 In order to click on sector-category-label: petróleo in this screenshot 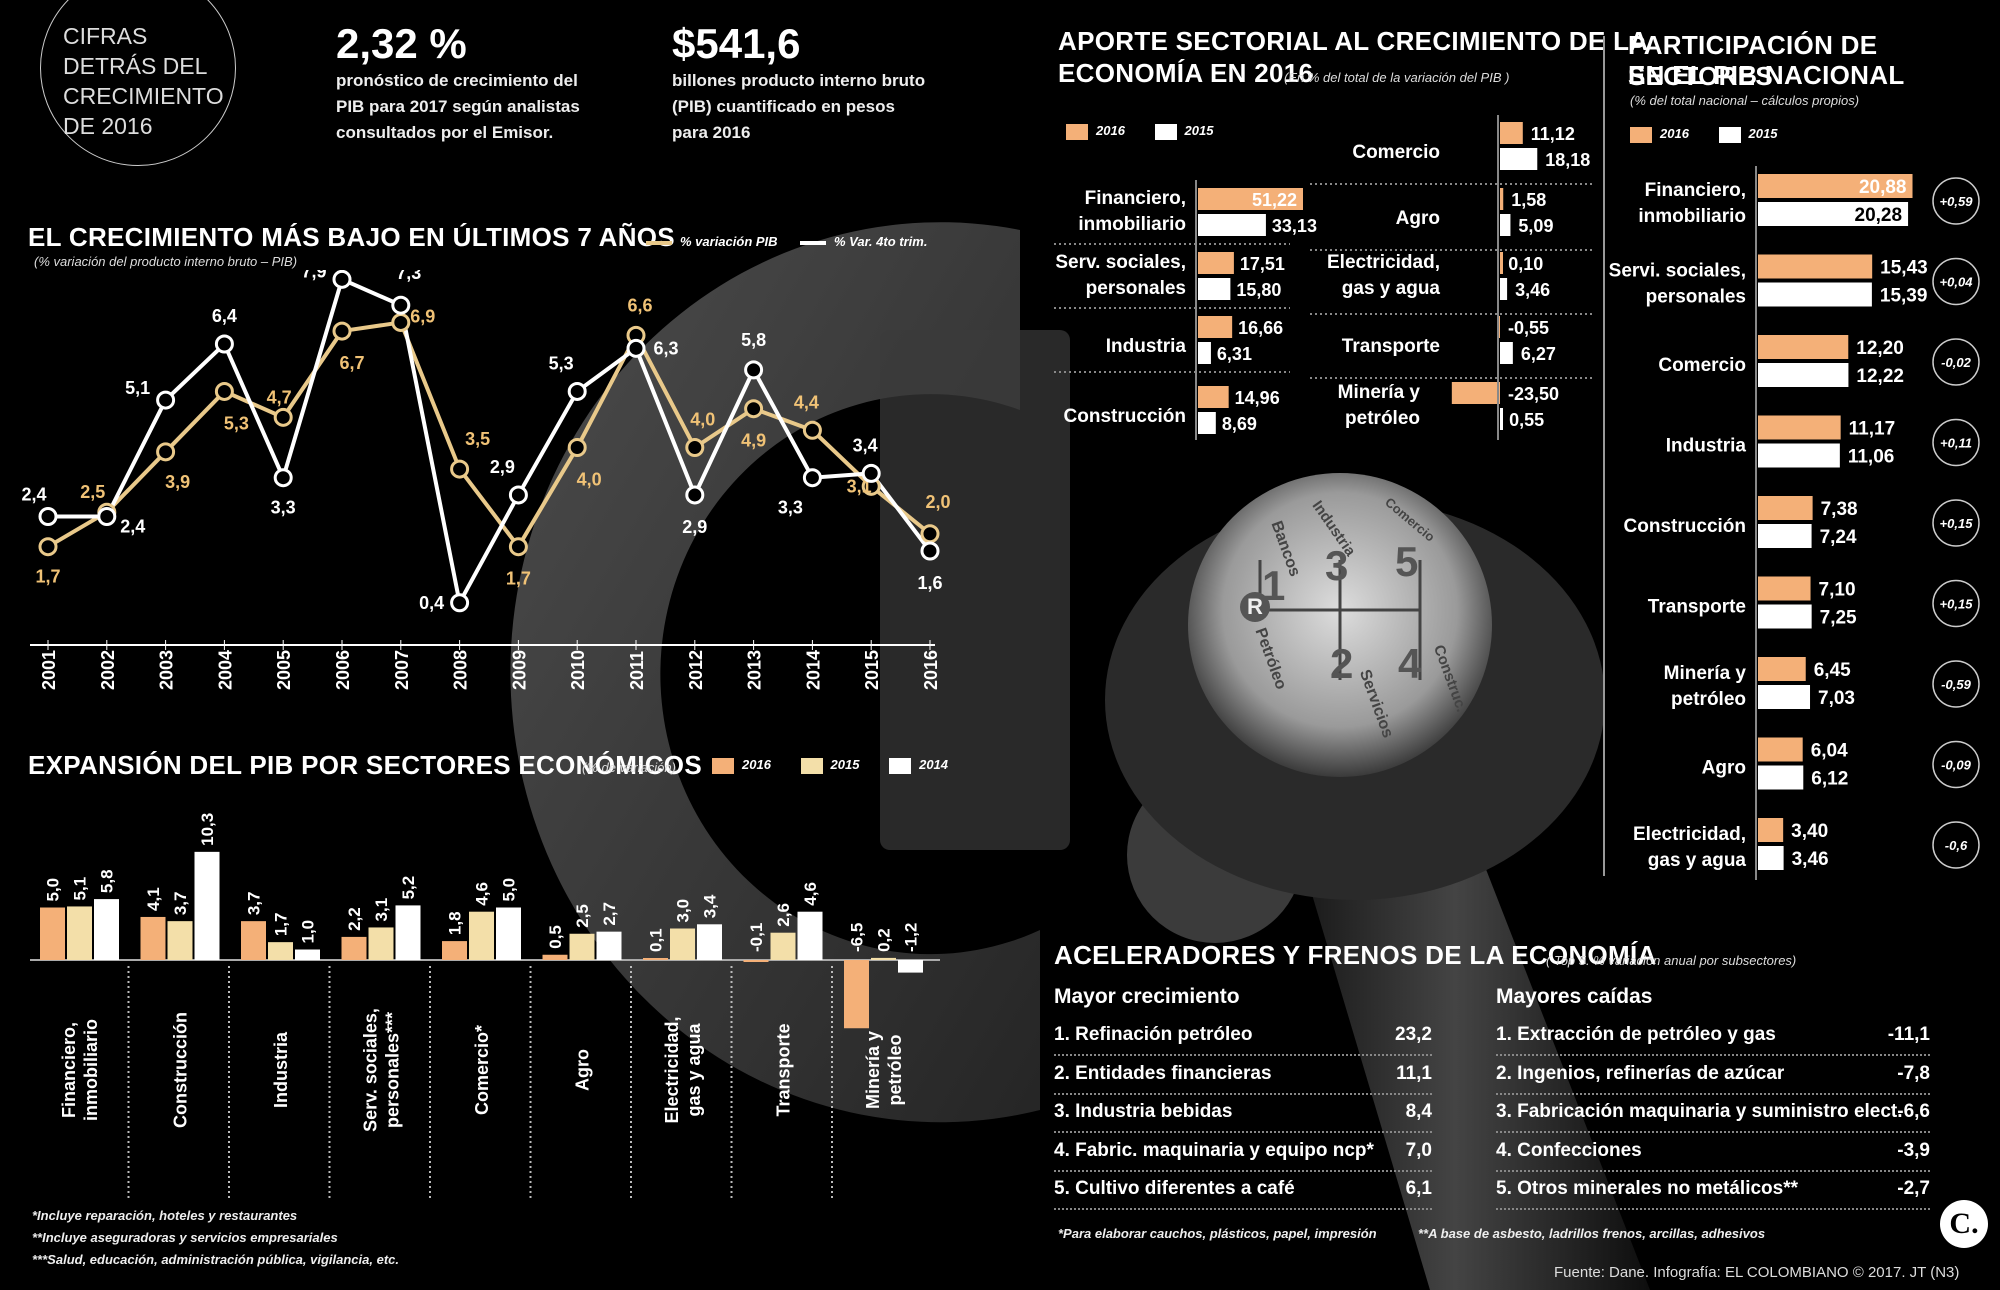, I will do `click(895, 1069)`.